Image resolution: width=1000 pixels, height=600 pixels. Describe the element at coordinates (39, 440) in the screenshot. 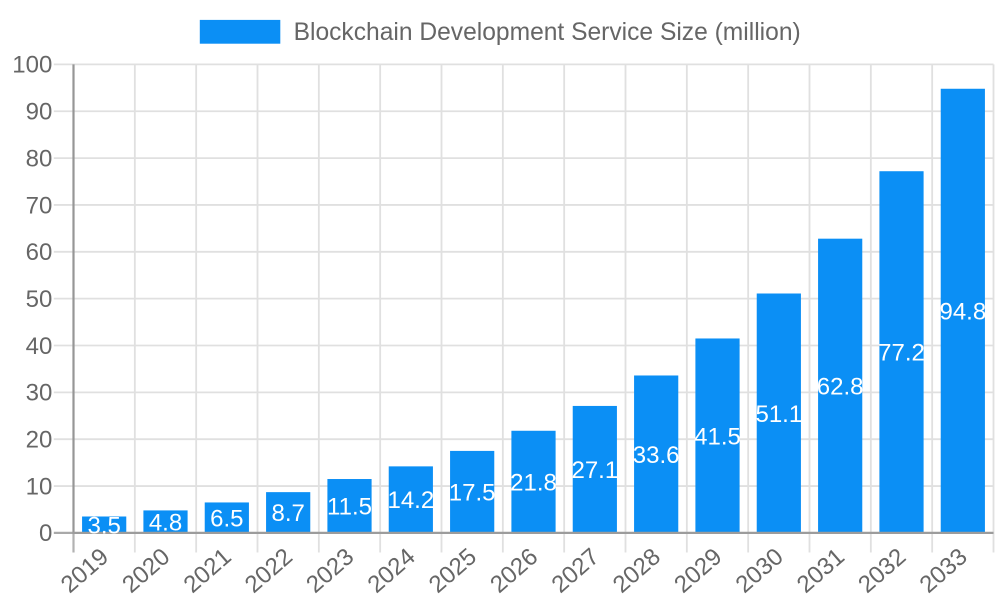

I see `svg-text: 20` at that location.